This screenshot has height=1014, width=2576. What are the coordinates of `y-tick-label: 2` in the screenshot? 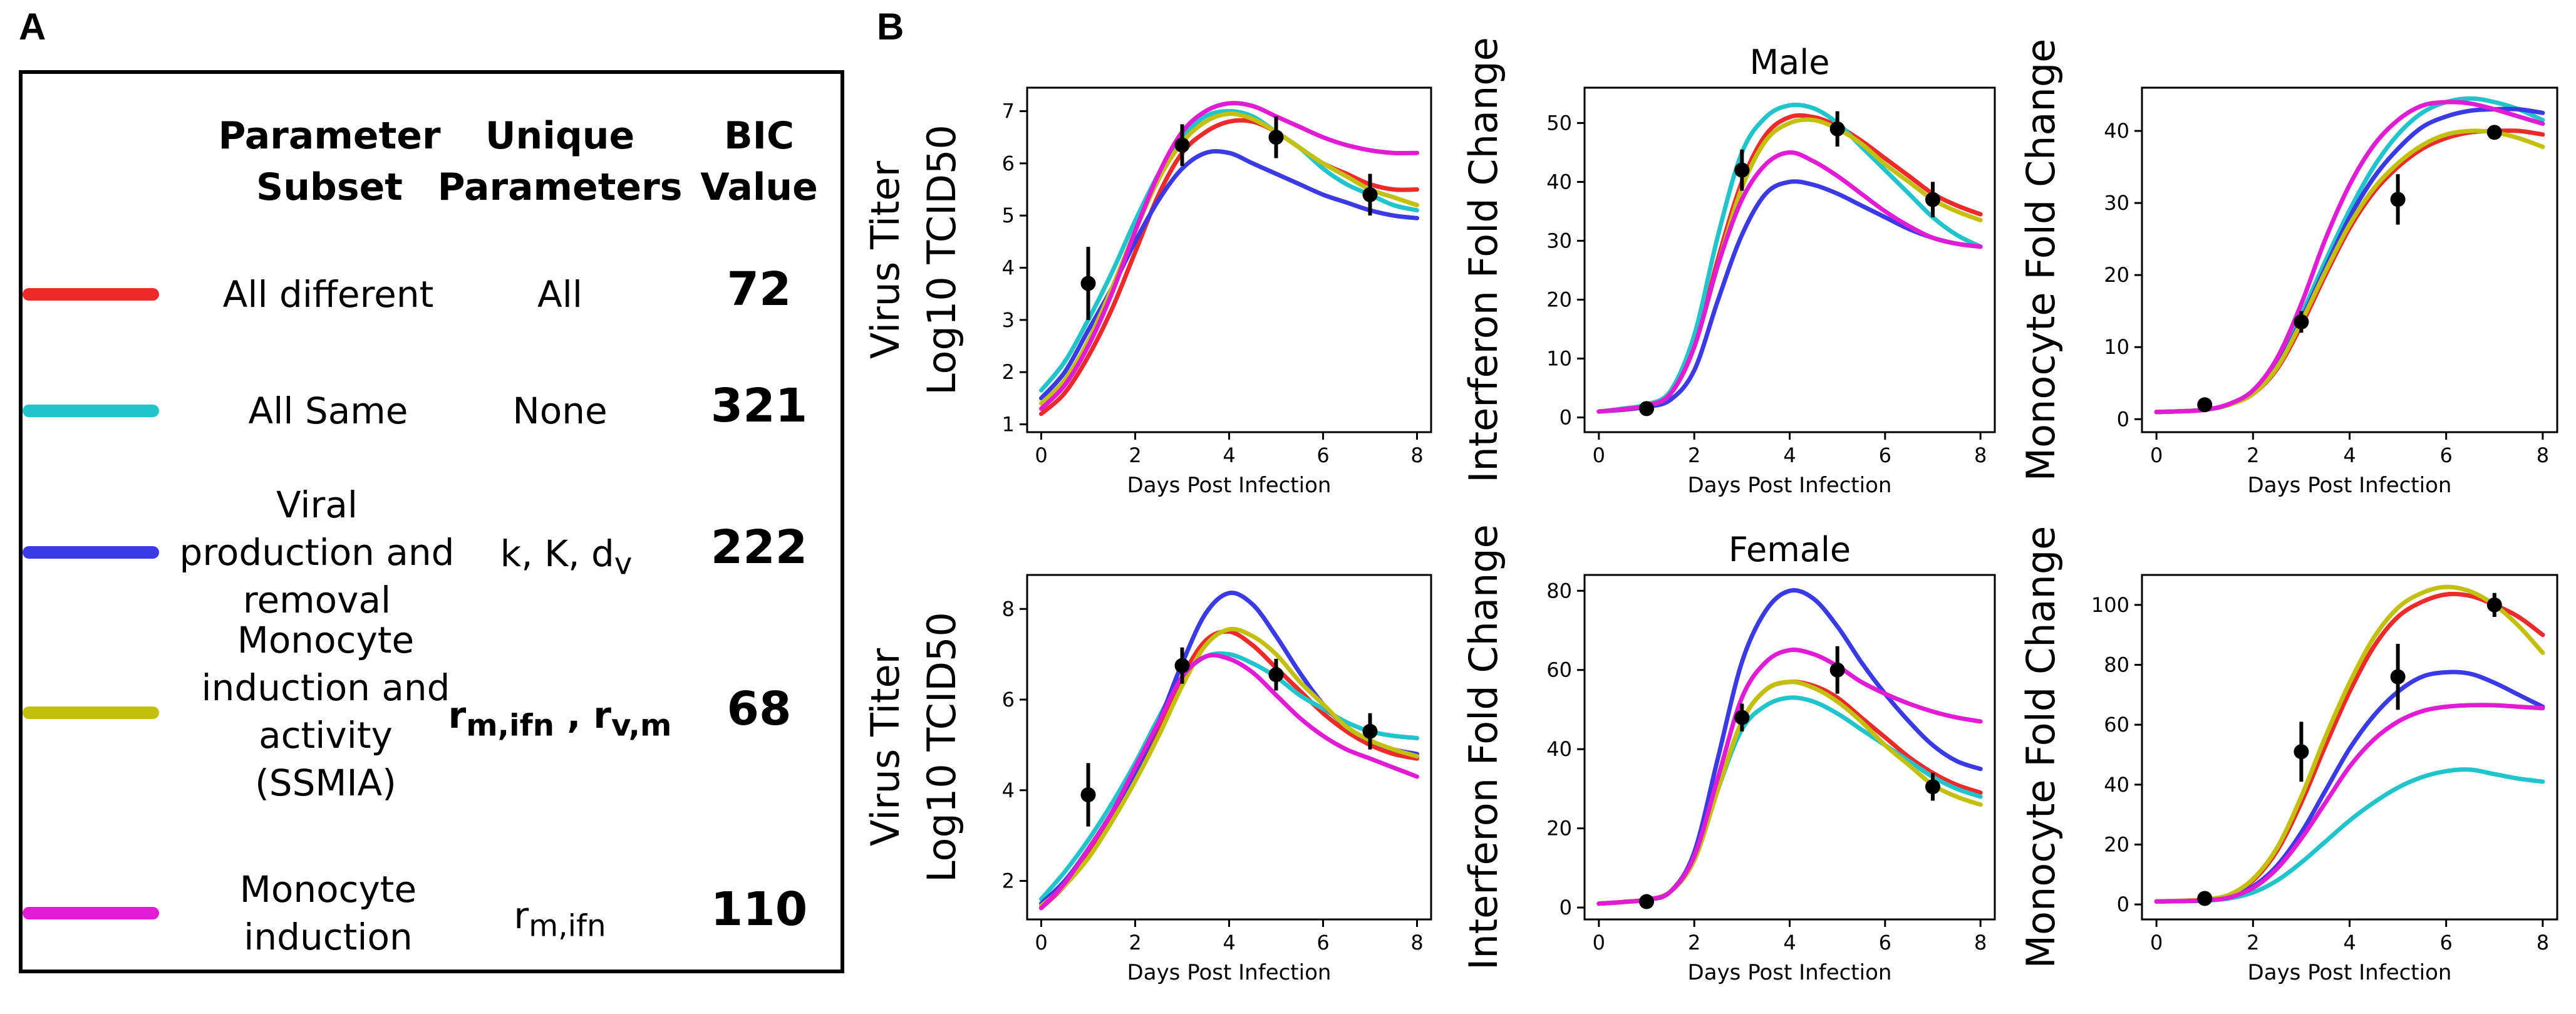 It's located at (1008, 880).